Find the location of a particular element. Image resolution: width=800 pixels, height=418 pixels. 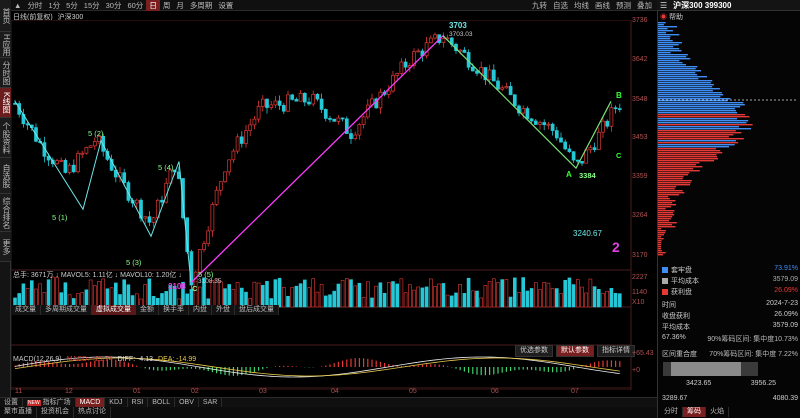

help-link: ◉ 帮助 is located at coordinates (671, 17).